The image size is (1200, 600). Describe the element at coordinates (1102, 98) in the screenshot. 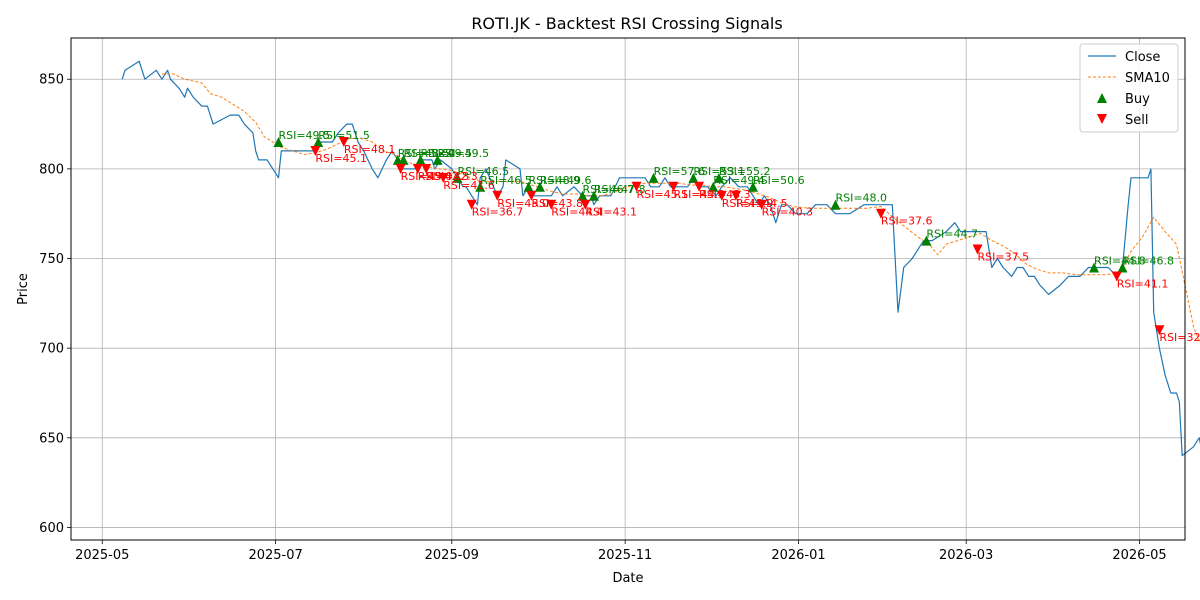

I see `legend-buy-marker` at that location.